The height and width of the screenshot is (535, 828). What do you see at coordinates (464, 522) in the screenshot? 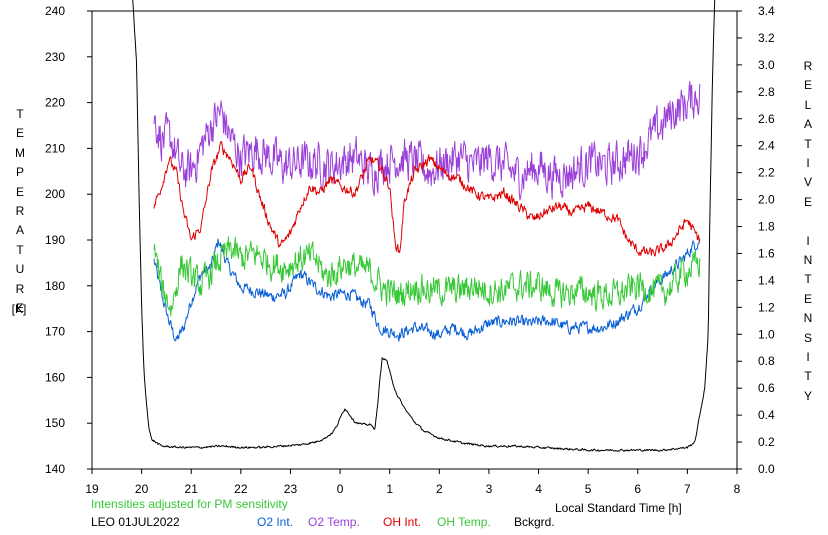
I see `legend-oh-temp: OH Temp.` at bounding box center [464, 522].